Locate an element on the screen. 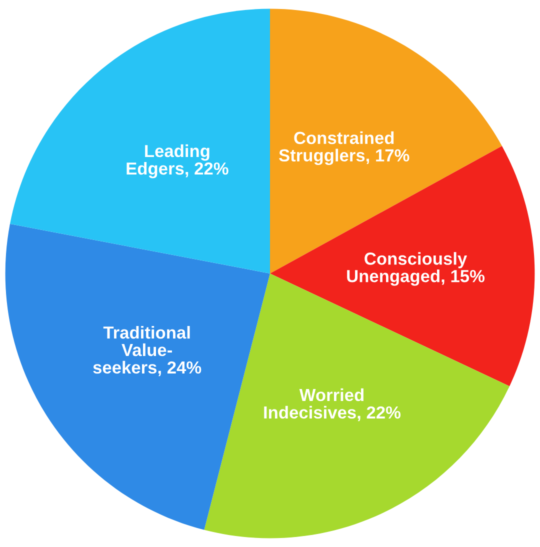 The width and height of the screenshot is (540, 547). slice-label: Worried Indecisives, 22% is located at coordinates (332, 405).